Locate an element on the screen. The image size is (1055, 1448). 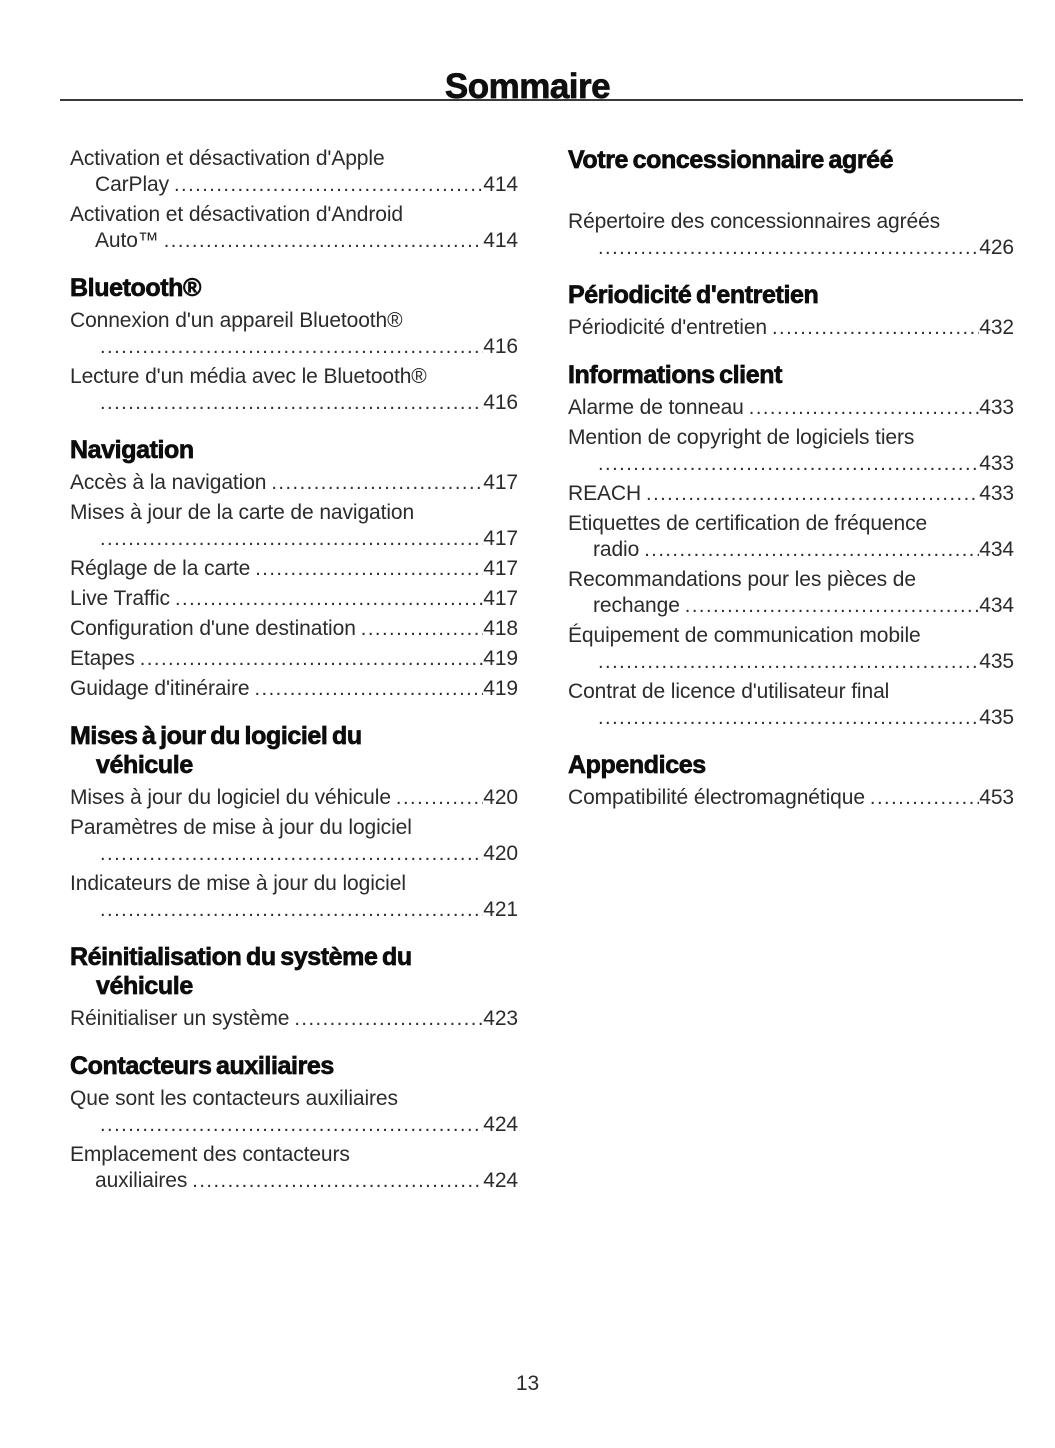
toc-entry-line: Alarme de tonneau 433 is located at coordinates (791, 408).